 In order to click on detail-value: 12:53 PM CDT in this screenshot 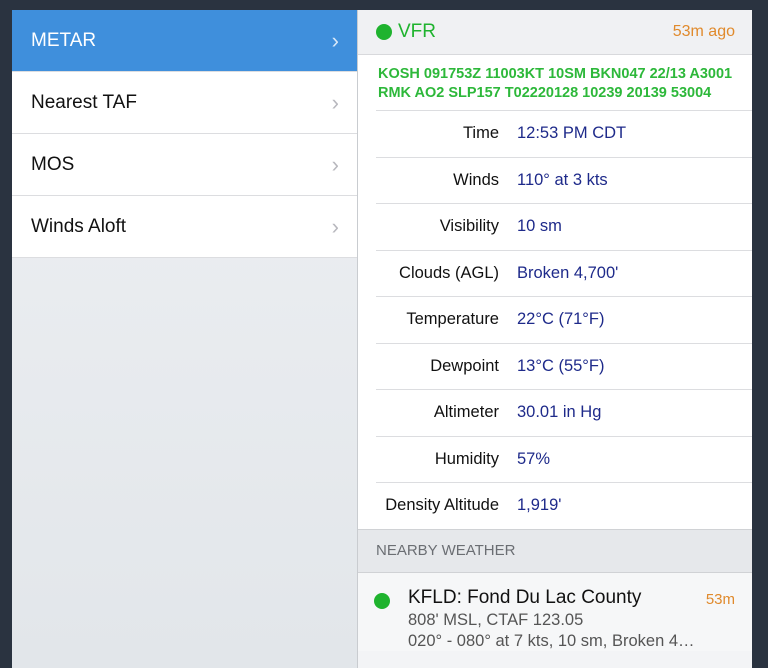, I will do `click(572, 133)`.